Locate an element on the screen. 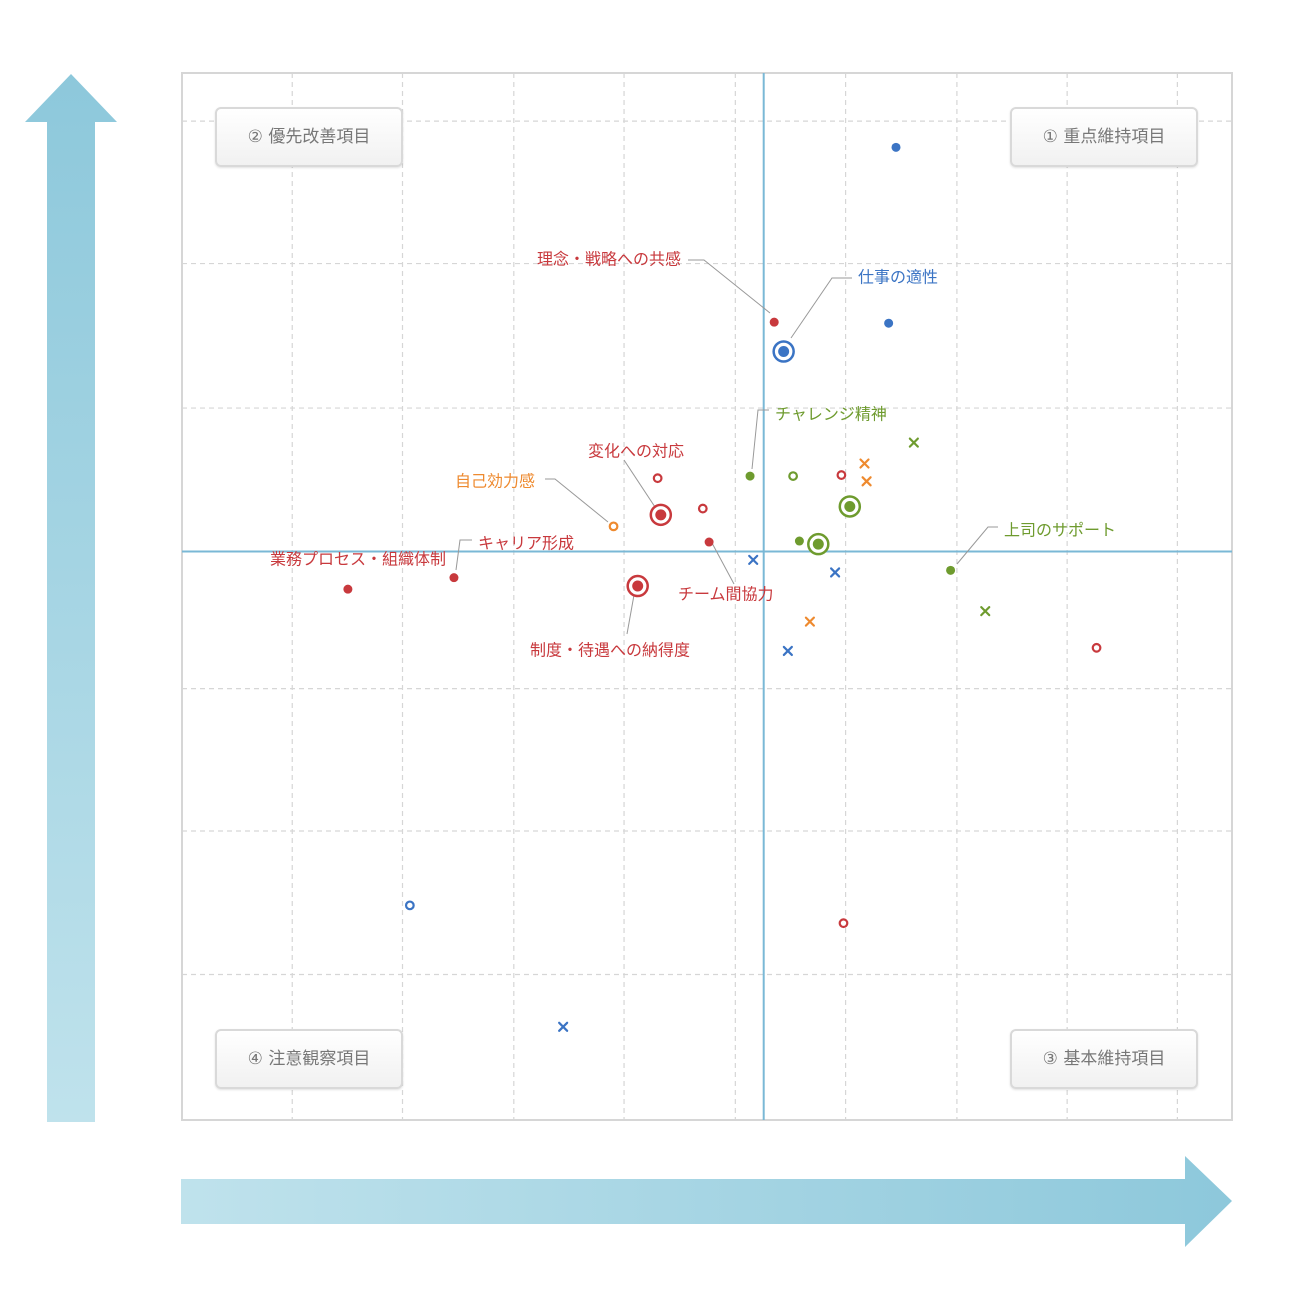  vertical-axis-arrow is located at coordinates (71, 598).